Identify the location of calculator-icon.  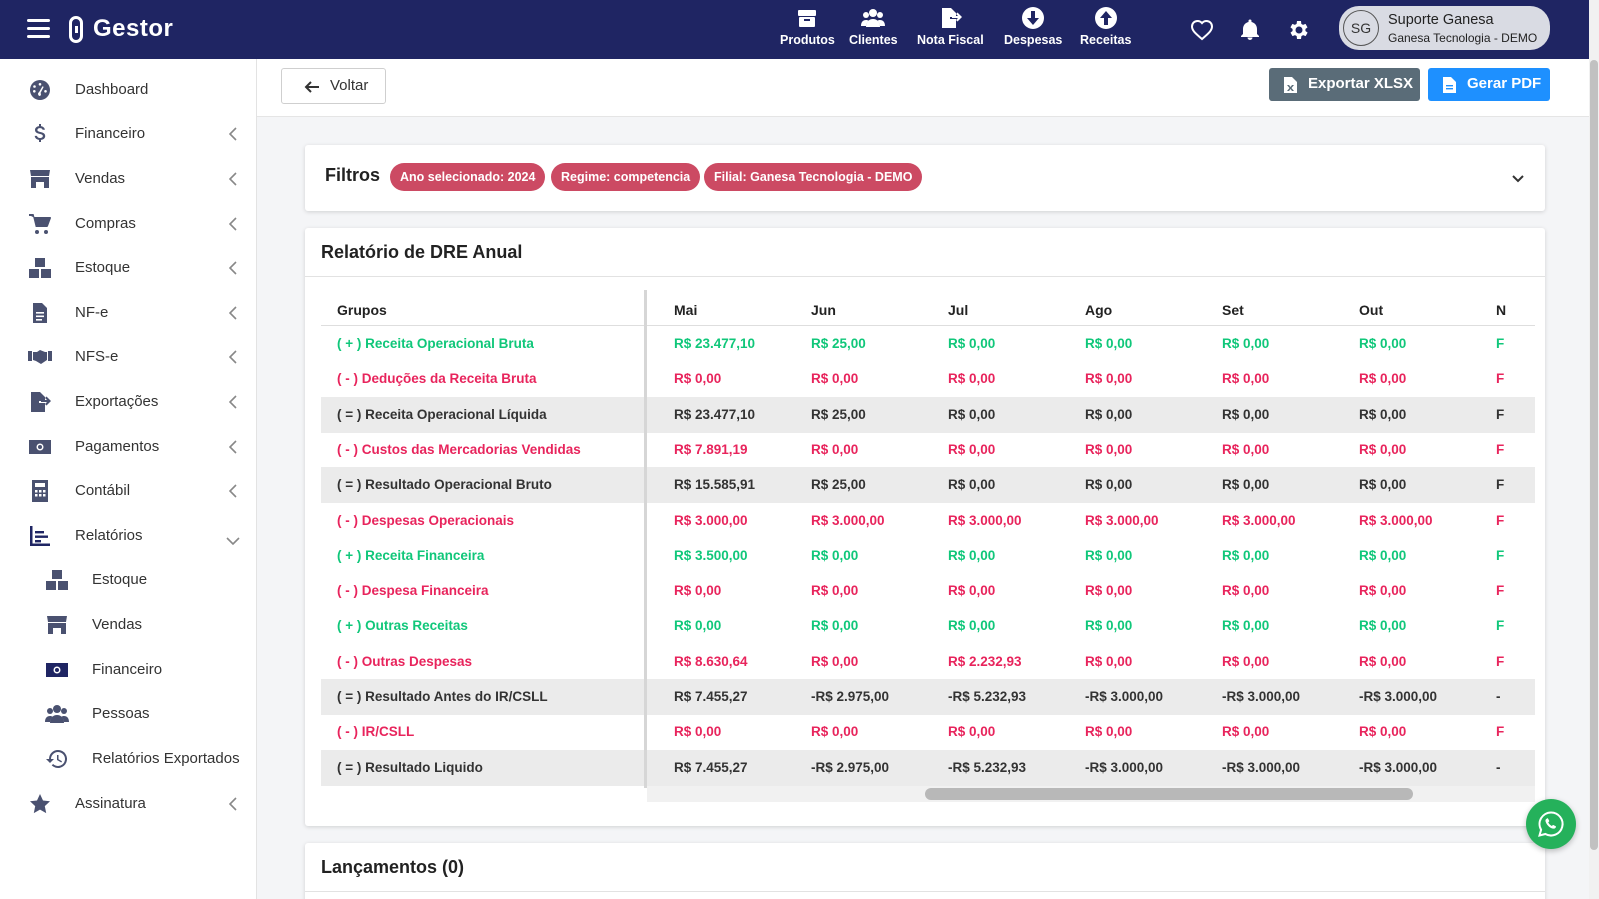
(40, 491).